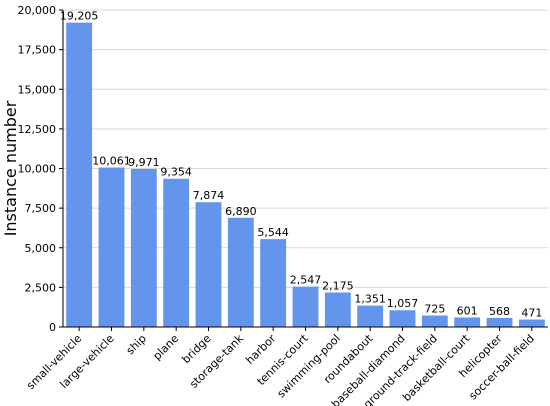  I want to click on y-tick-label: 5,000, so click(41, 248).